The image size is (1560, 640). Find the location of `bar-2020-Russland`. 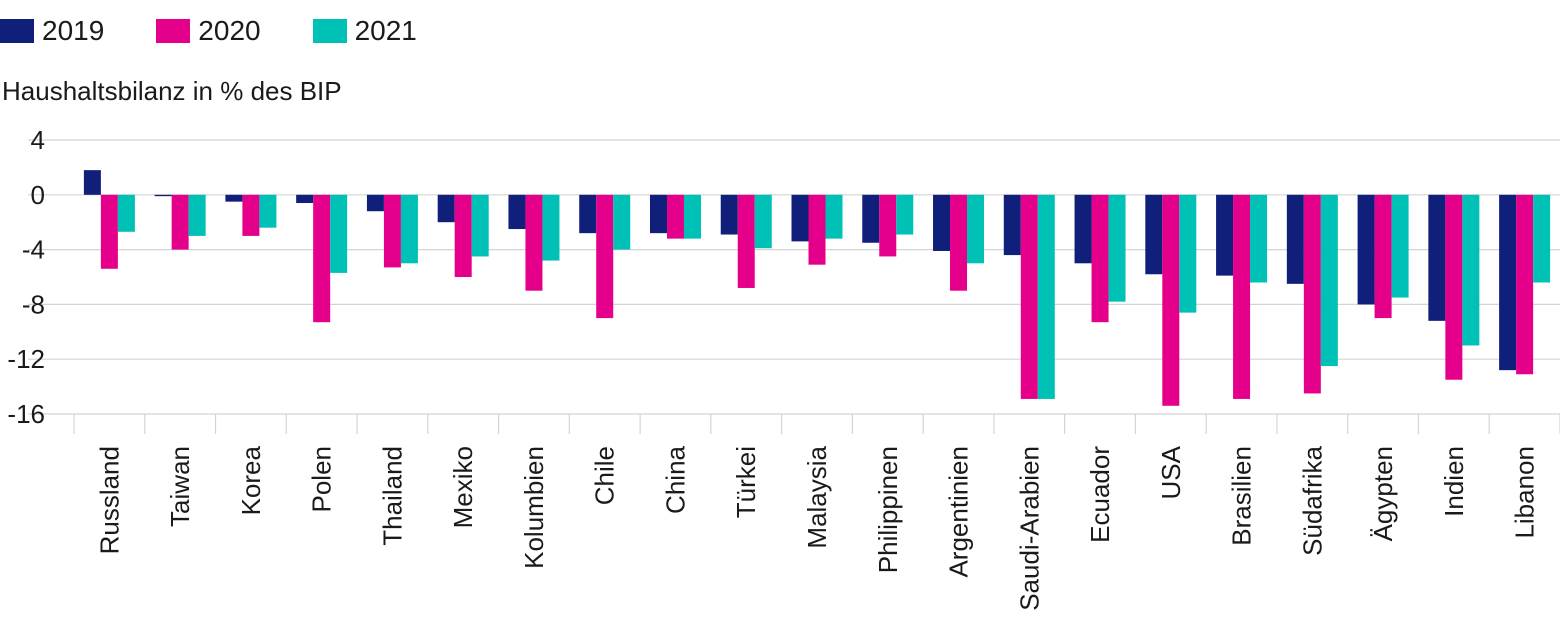

bar-2020-Russland is located at coordinates (109, 231).